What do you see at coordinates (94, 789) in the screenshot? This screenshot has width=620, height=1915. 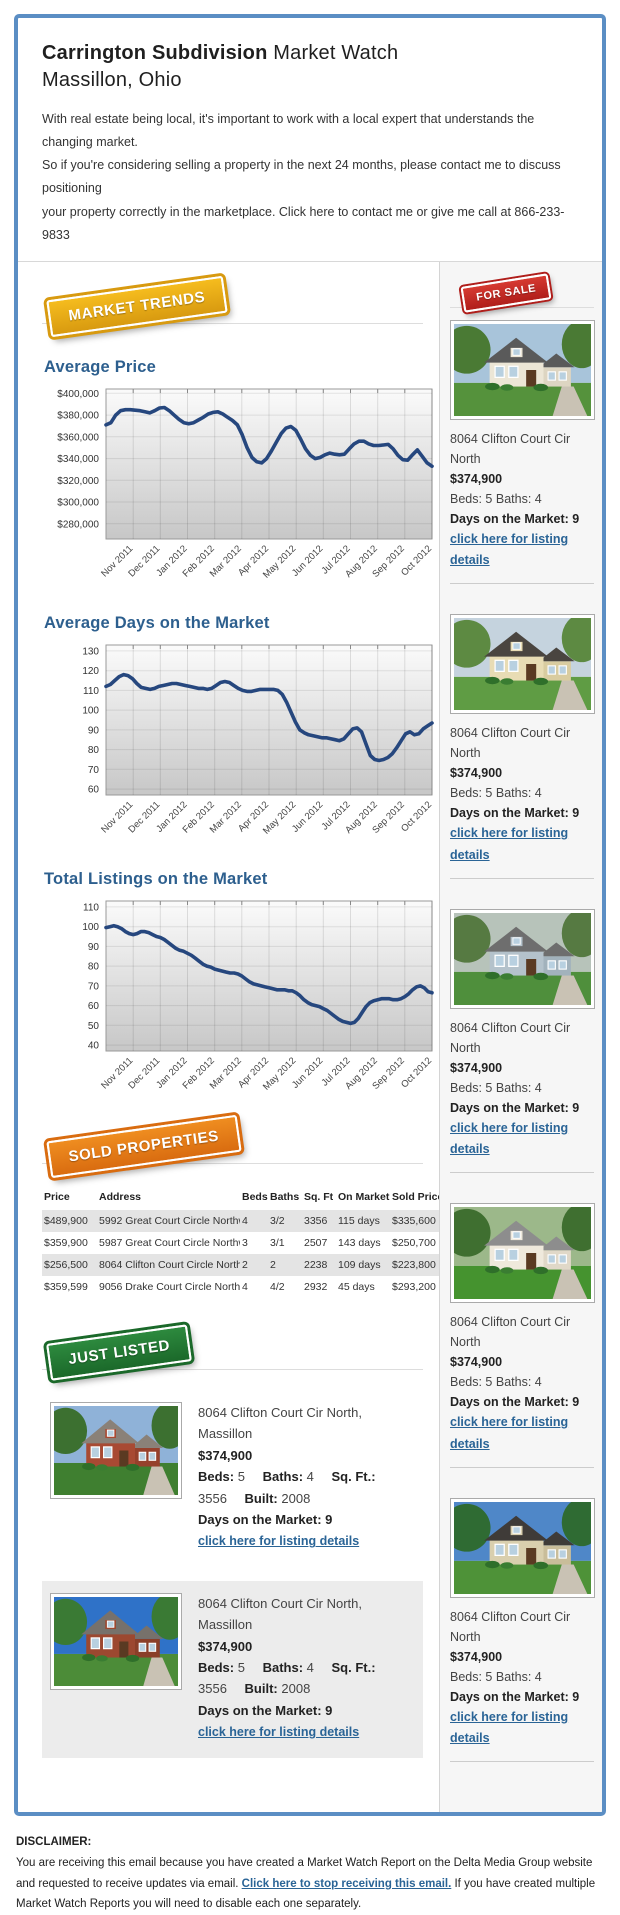 I see `svg-text: 60` at bounding box center [94, 789].